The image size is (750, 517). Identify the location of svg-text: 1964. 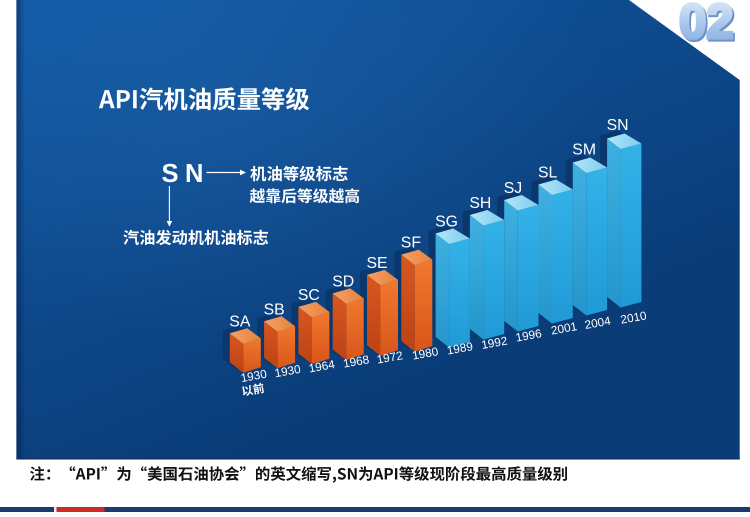
(322, 366).